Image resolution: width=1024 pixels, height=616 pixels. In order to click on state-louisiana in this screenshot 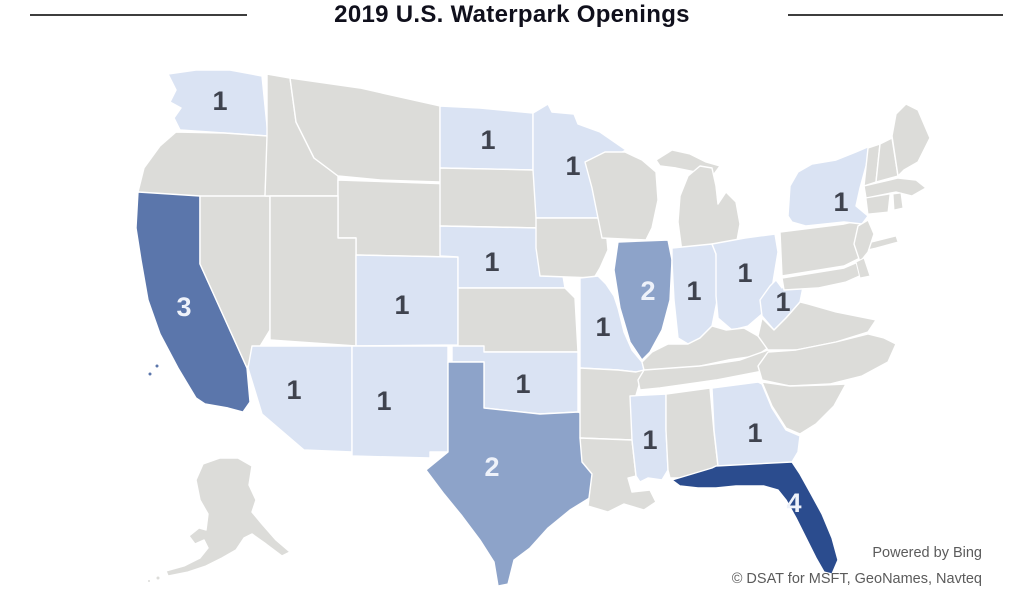, I will do `click(618, 475)`.